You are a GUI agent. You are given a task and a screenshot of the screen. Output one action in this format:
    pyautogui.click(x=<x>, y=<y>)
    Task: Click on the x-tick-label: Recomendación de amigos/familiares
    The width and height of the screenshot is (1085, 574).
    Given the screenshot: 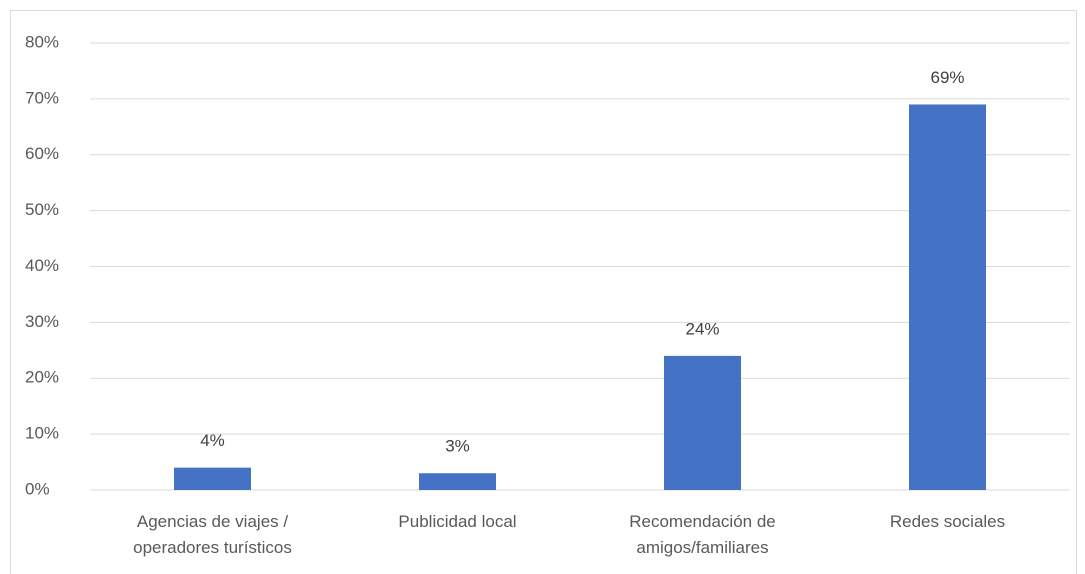 What is the action you would take?
    pyautogui.click(x=702, y=534)
    